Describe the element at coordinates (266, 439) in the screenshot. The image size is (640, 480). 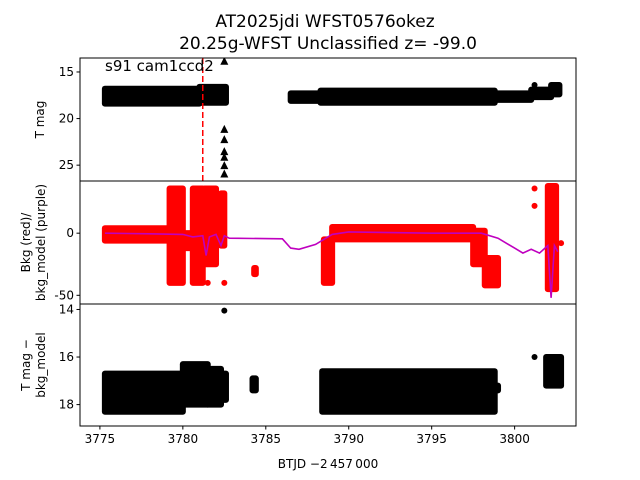
I see `x-tick-label: 3785` at that location.